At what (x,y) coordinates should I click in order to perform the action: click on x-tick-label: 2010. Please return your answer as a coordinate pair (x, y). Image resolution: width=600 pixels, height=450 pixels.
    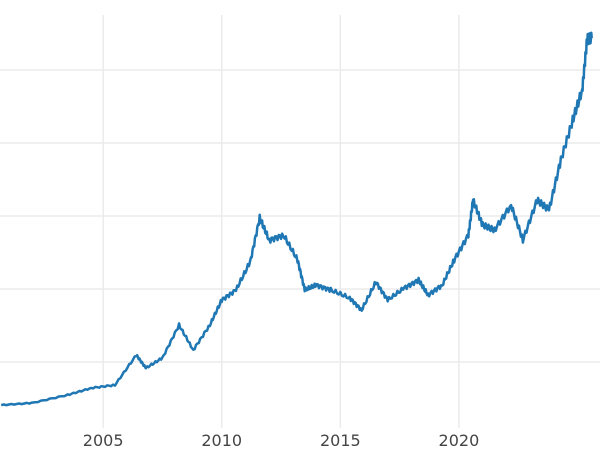
    Looking at the image, I should click on (221, 440).